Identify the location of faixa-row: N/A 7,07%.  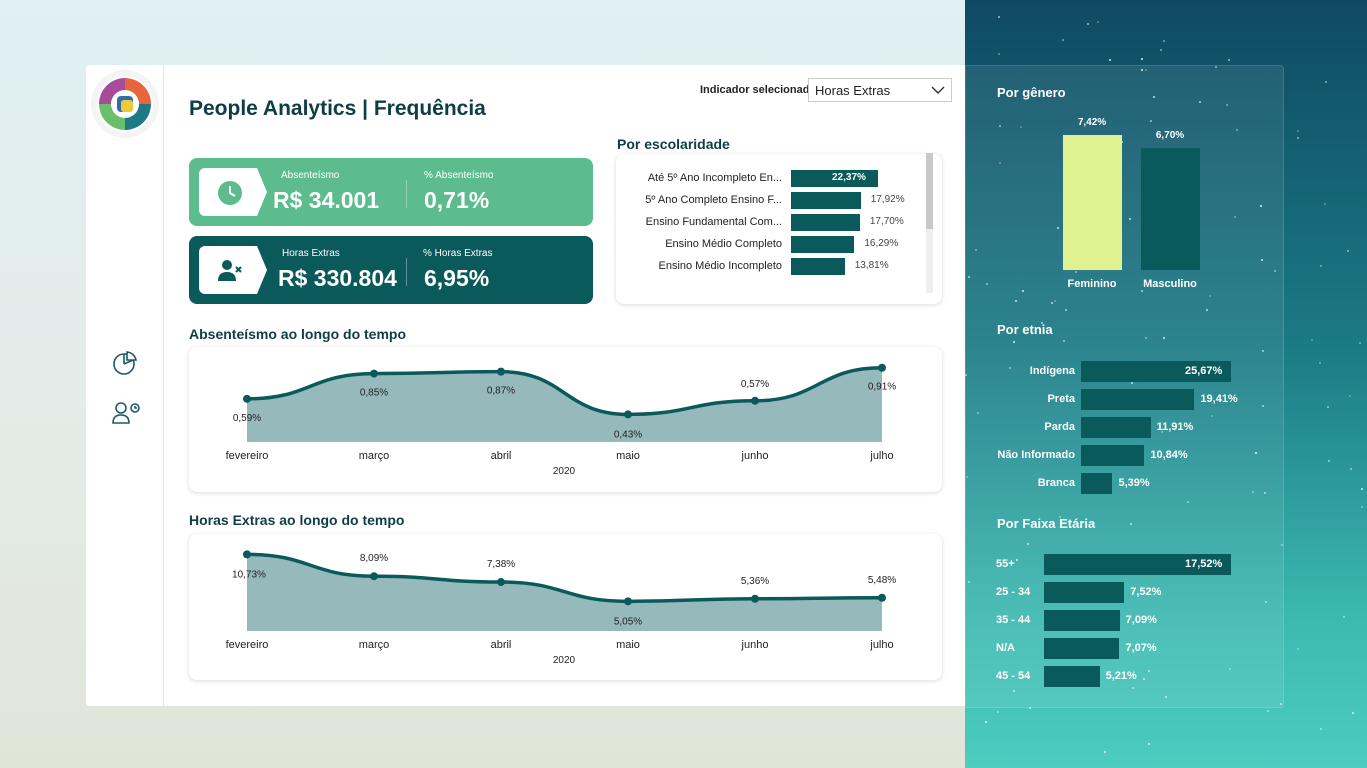
(1120, 648).